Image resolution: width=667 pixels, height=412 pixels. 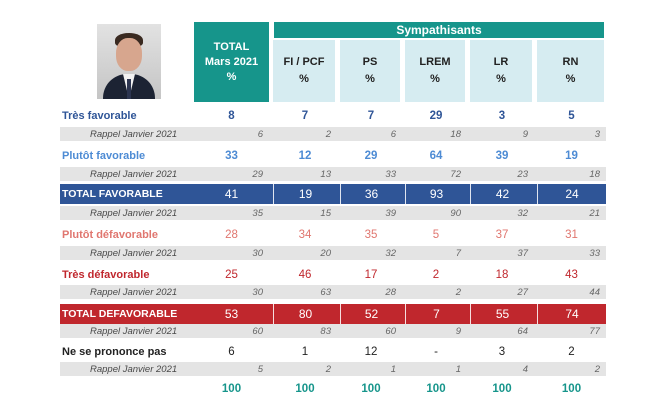 What do you see at coordinates (325, 253) in the screenshot?
I see `party-value-cell: 20` at bounding box center [325, 253].